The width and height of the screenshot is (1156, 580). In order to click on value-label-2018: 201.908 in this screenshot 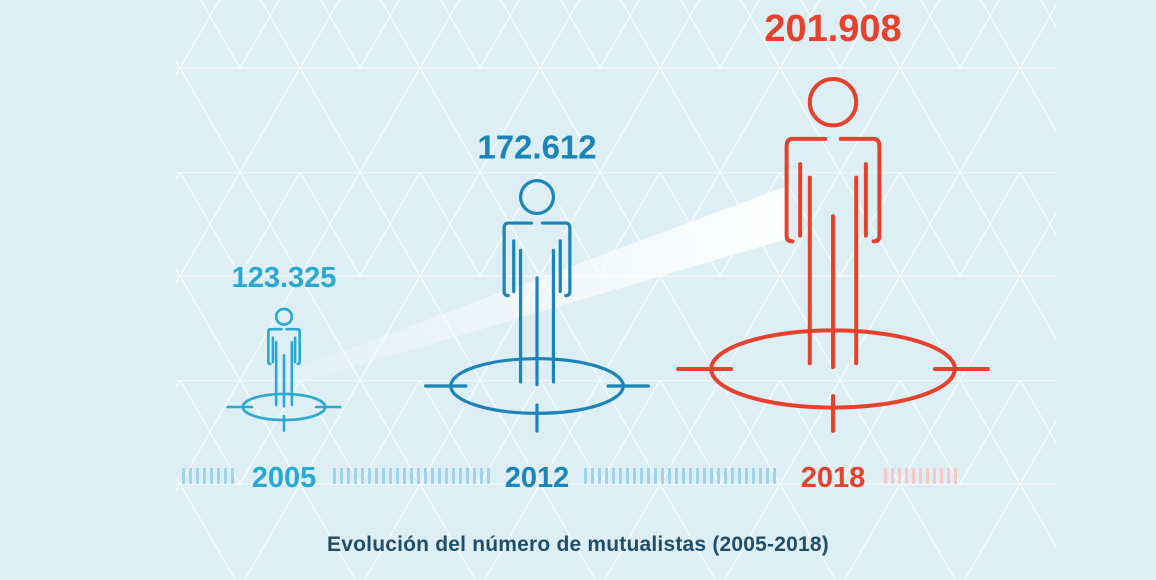, I will do `click(832, 29)`.